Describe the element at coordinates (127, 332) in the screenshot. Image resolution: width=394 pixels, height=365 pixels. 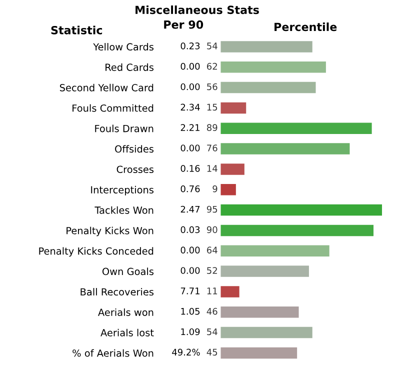
I see `y-tick-label: Aerials lost` at that location.